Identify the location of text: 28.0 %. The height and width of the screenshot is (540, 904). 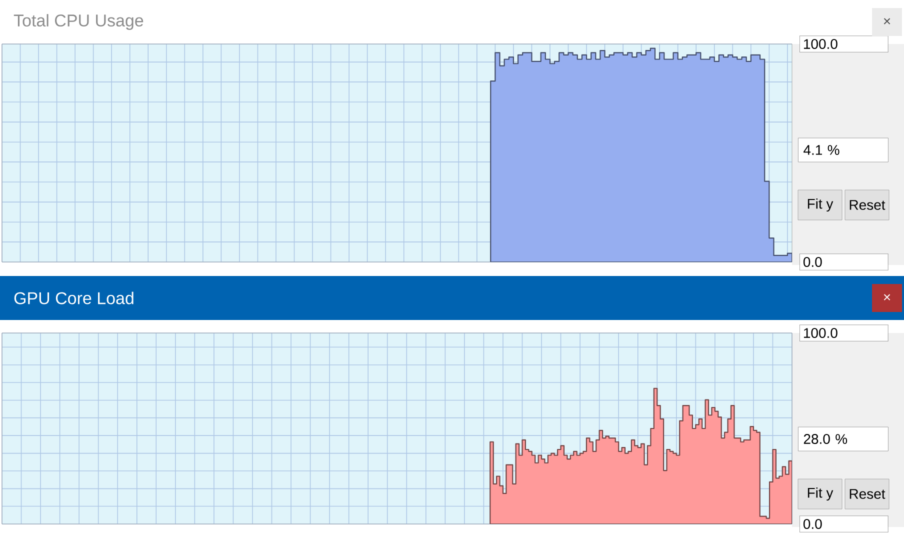
(826, 439).